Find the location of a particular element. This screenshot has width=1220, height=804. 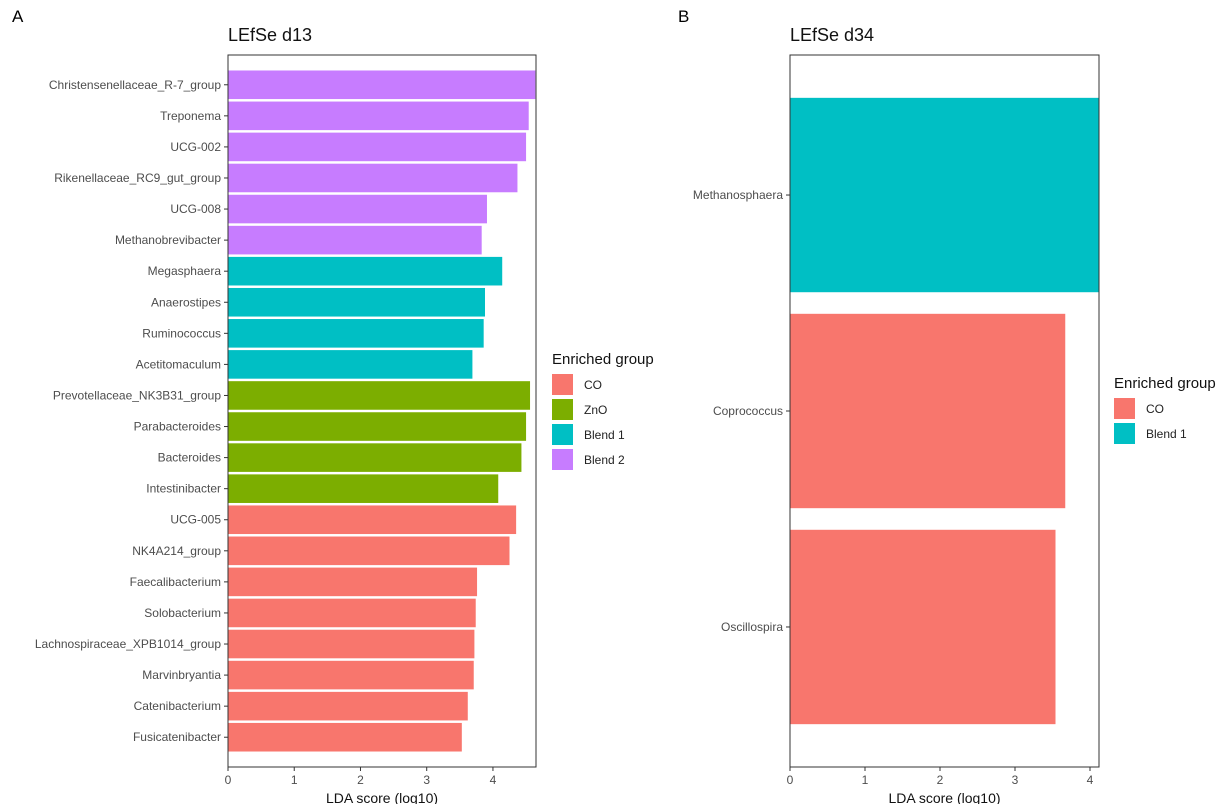

legend-label: Blend 2 is located at coordinates (604, 460).